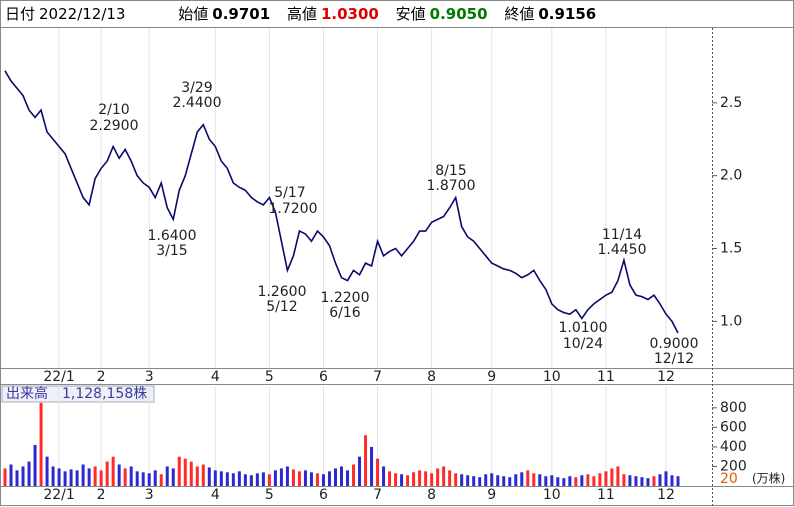 This screenshot has height=507, width=794. What do you see at coordinates (114, 126) in the screenshot?
I see `annotation: 2.2900` at bounding box center [114, 126].